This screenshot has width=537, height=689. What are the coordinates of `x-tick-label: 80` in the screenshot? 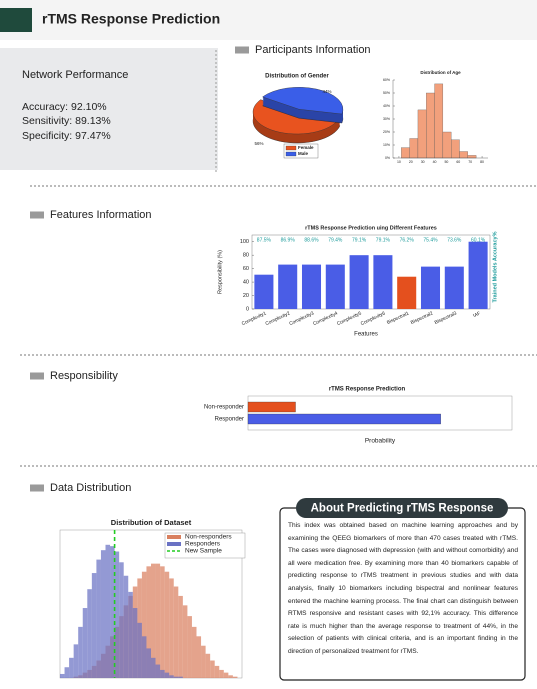 It's located at (482, 162).